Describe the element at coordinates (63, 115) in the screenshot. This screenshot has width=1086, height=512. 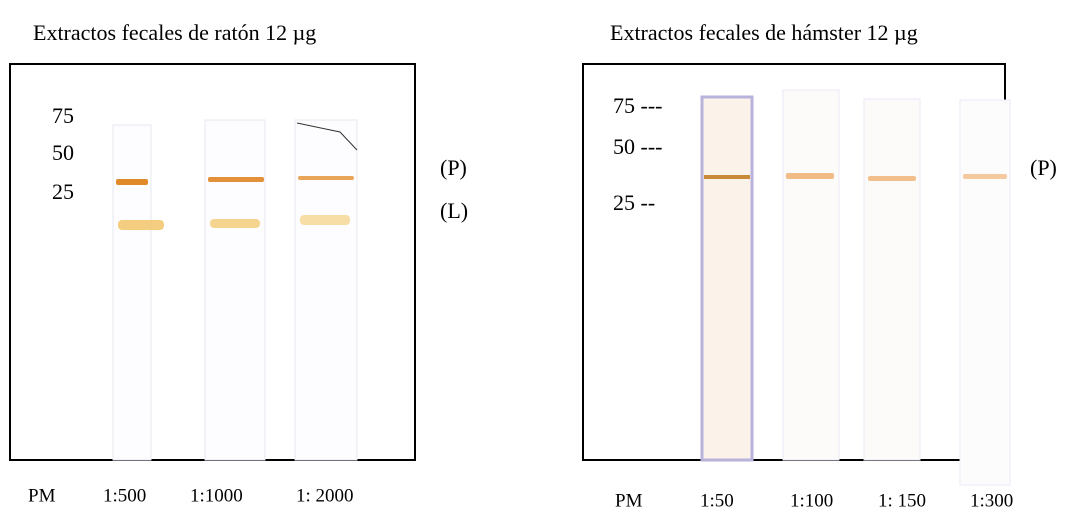
I see `marker-label: 75` at that location.